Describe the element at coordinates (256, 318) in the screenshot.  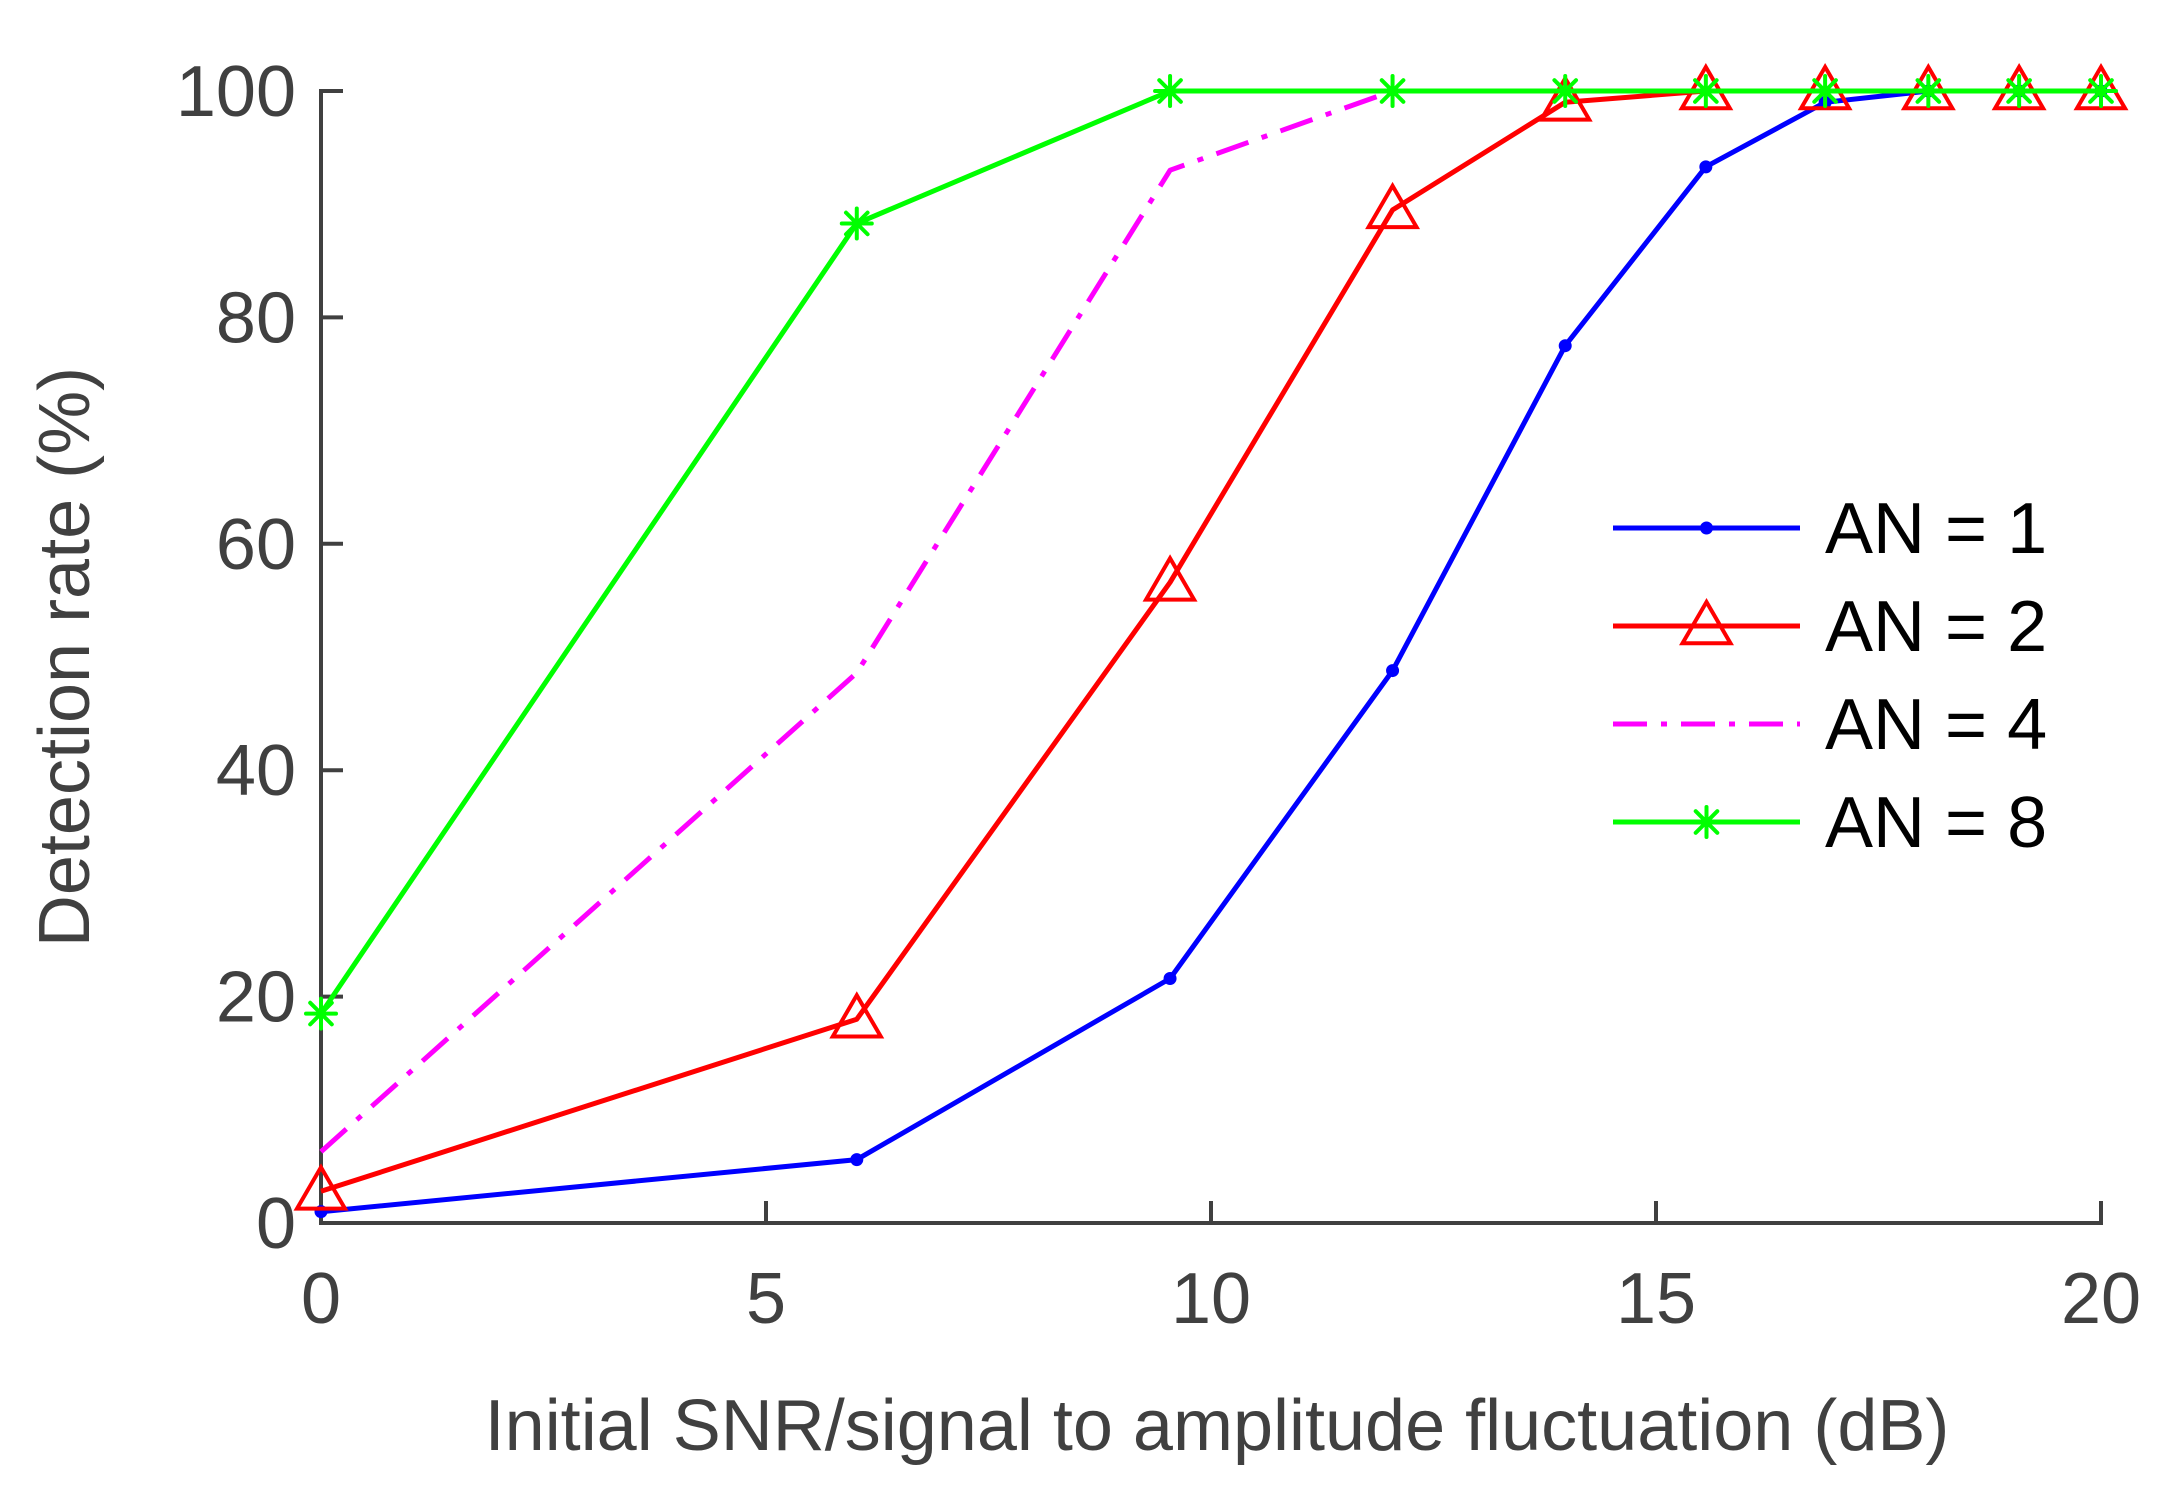
I see `y-tick-label: 80` at that location.